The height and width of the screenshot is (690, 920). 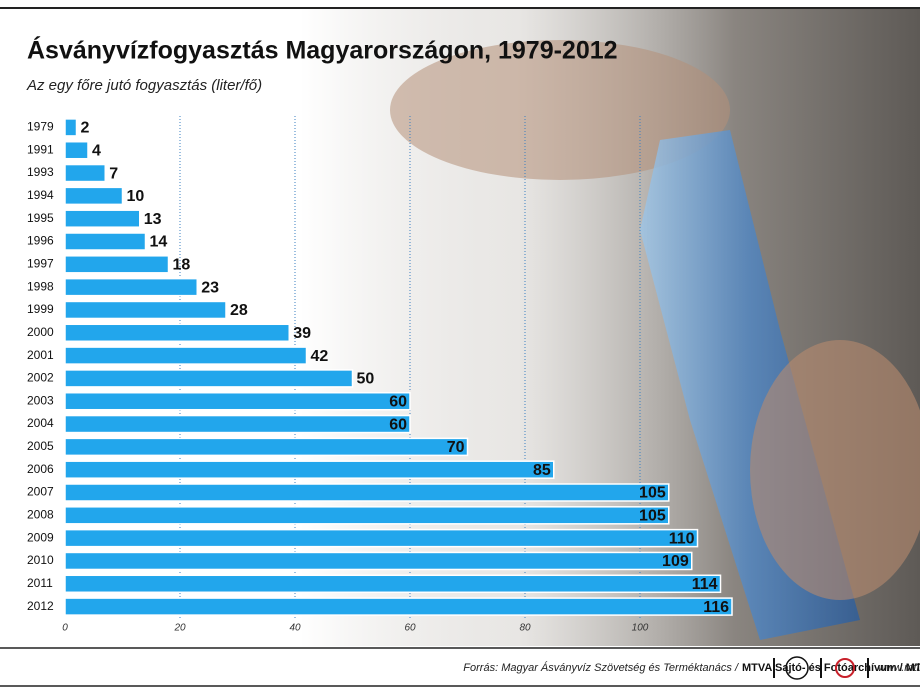 What do you see at coordinates (40, 218) in the screenshot?
I see `y-tick-label: 1995` at bounding box center [40, 218].